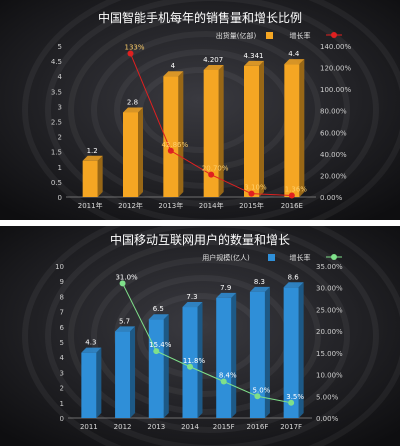 Image resolution: width=400 pixels, height=446 pixels. What do you see at coordinates (211, 205) in the screenshot?
I see `x-axis-category-label: 2014年` at bounding box center [211, 205].